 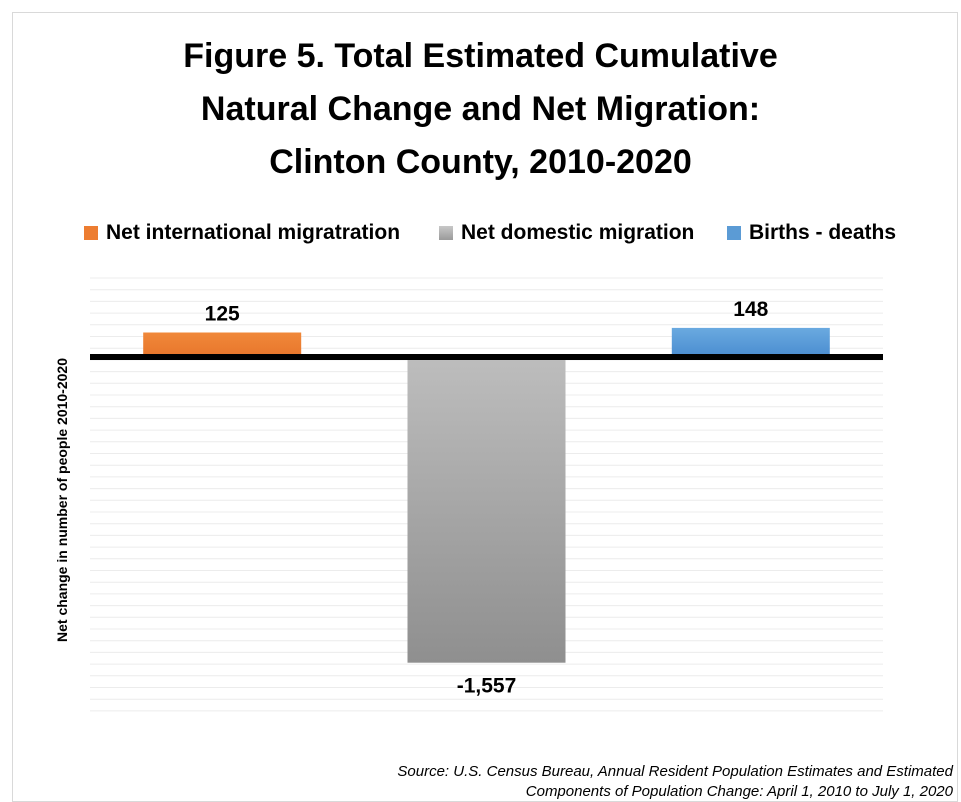 What do you see at coordinates (487, 686) in the screenshot?
I see `data-label-2: -1,557` at bounding box center [487, 686].